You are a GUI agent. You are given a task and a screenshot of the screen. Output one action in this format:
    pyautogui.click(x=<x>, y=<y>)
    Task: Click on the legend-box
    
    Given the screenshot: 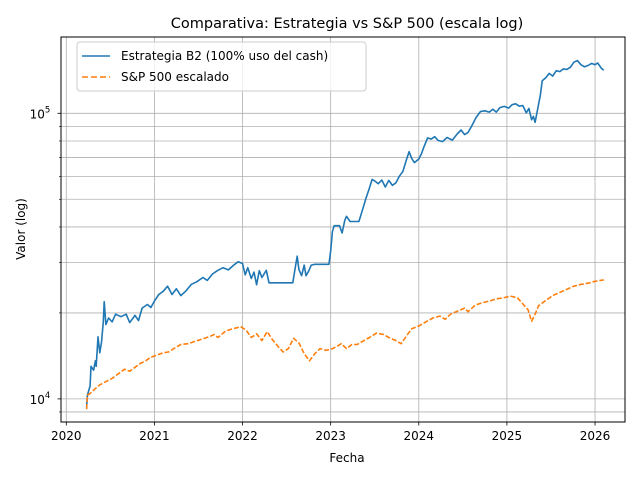 What is the action you would take?
    pyautogui.click(x=221, y=66)
    